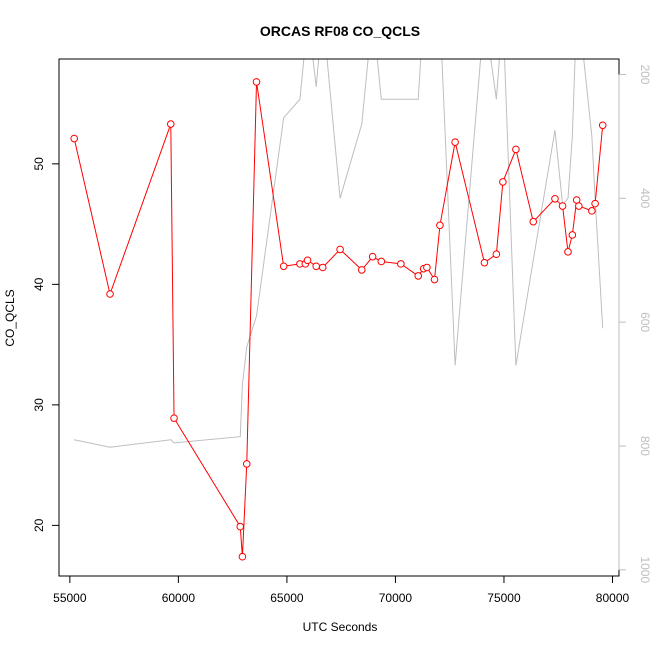 The image size is (650, 650). I want to click on y-axis-label: CO_QCLS, so click(10, 317).